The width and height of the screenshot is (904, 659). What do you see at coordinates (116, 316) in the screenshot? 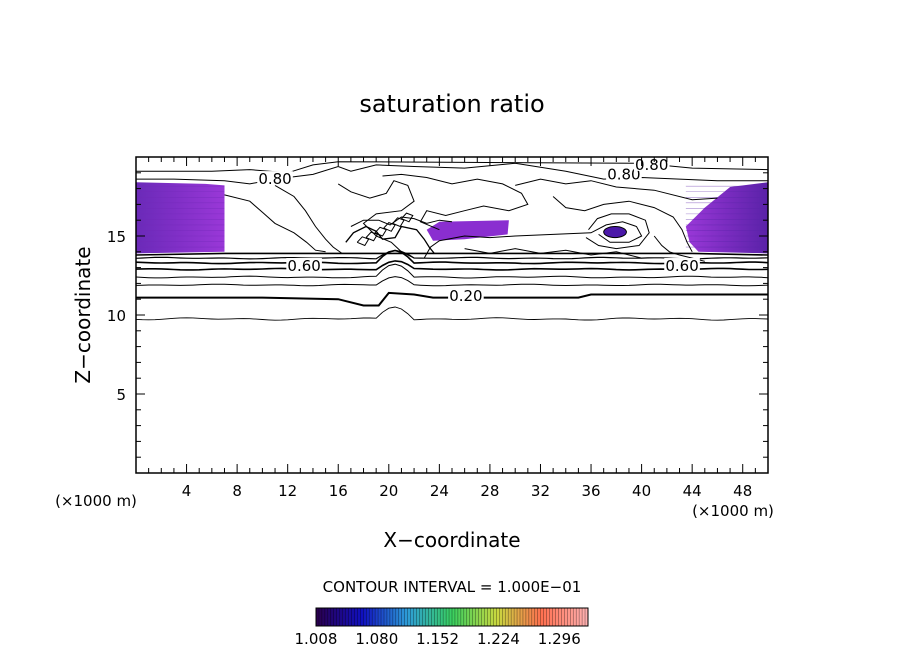
I see `y-tick-label: 10` at bounding box center [116, 316].